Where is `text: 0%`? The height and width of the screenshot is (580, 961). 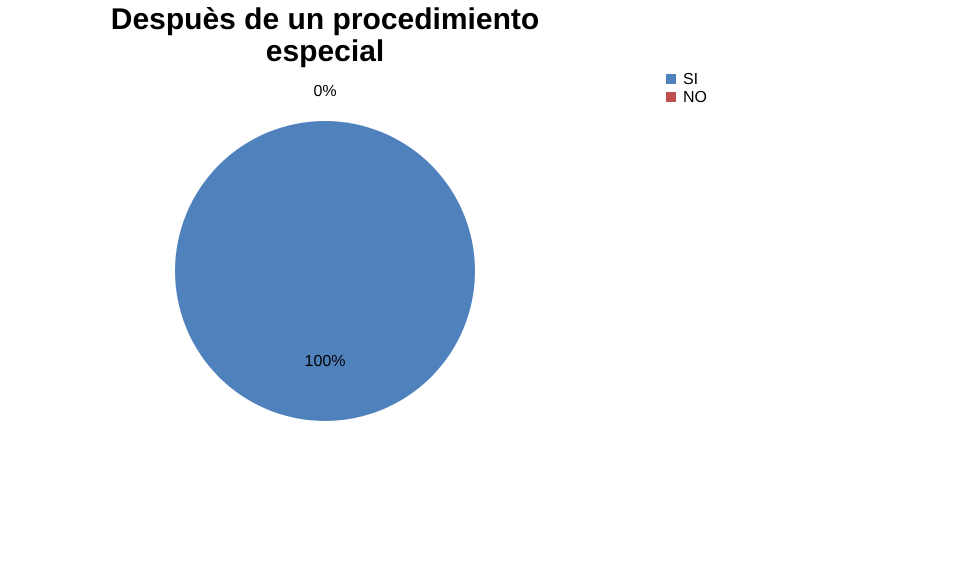
text: 0% is located at coordinates (325, 91).